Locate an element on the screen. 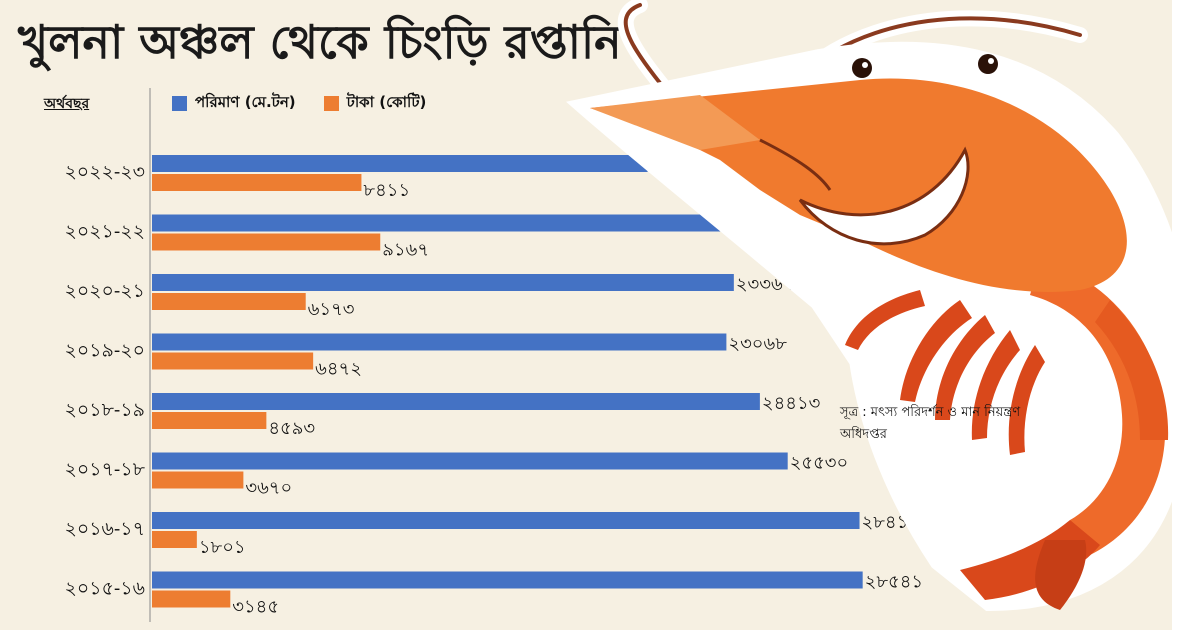 The height and width of the screenshot is (630, 1200). legend-swatch-taka is located at coordinates (331, 103).